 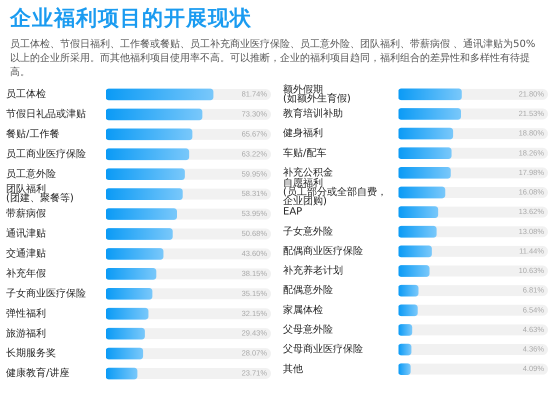 What do you see at coordinates (131, 18) in the screenshot?
I see `chart-title: 企业福利项目的开展现状` at bounding box center [131, 18].